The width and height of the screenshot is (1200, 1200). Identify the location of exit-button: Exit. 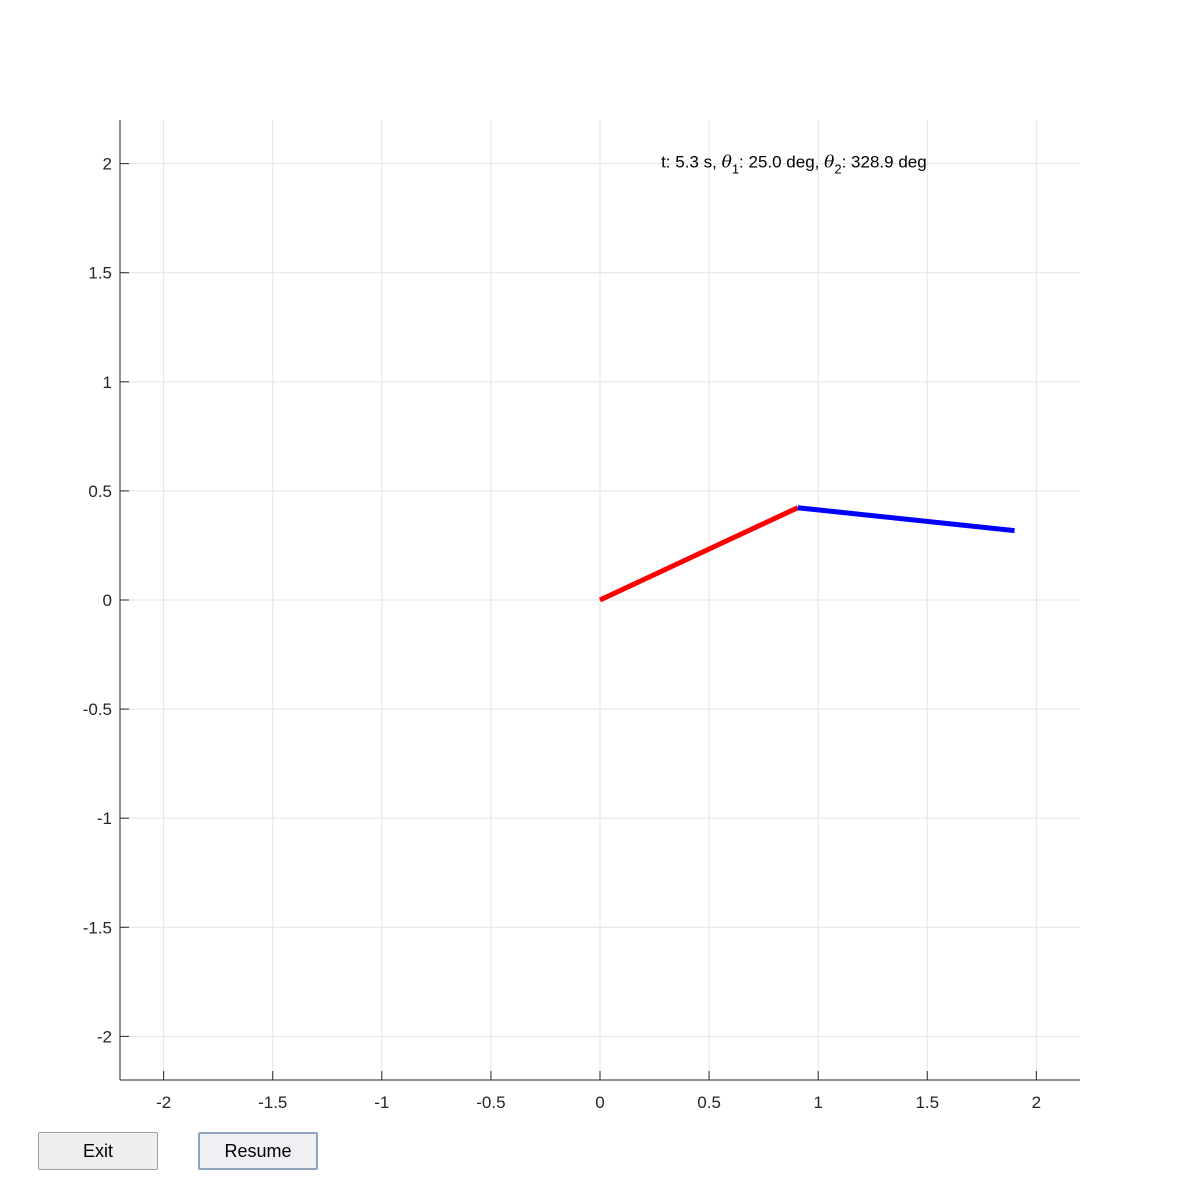
(98, 1151).